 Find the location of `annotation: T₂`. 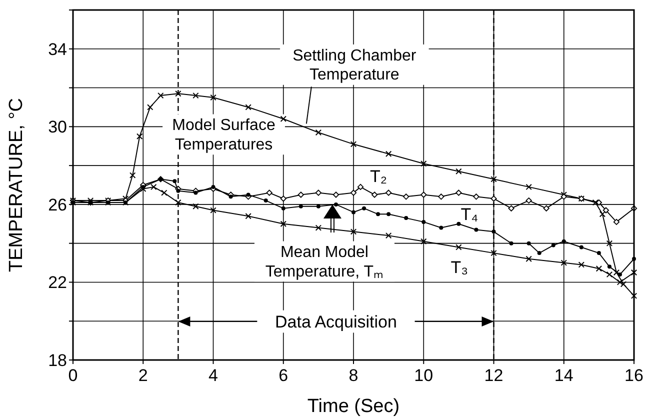

annotation: T₂ is located at coordinates (379, 176).